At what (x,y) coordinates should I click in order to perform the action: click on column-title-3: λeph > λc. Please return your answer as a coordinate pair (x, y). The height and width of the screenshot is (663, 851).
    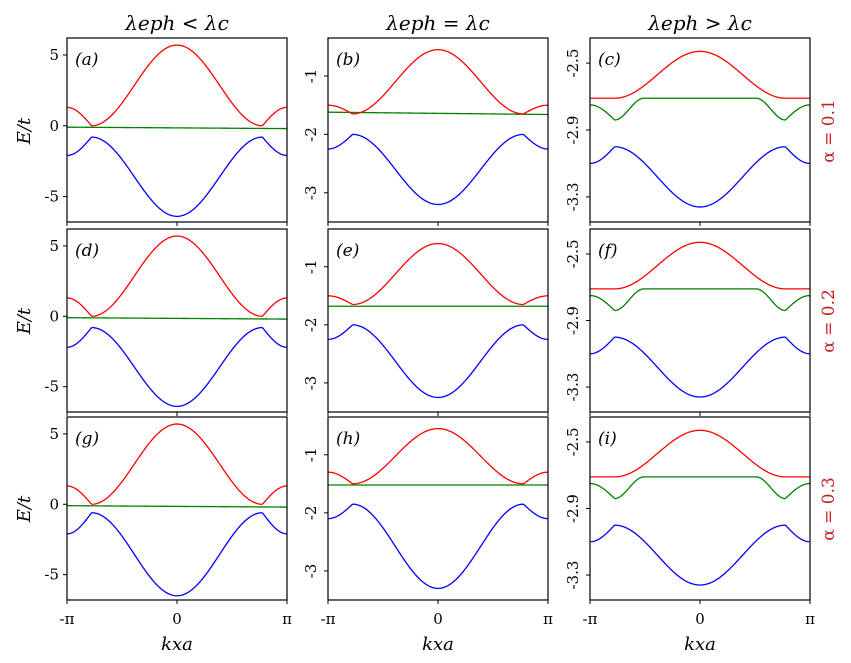
    Looking at the image, I should click on (699, 23).